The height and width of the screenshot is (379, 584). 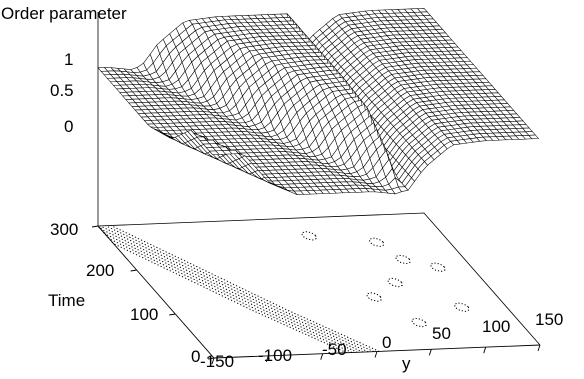 I want to click on x-tick-neg50: -50, so click(x=334, y=349).